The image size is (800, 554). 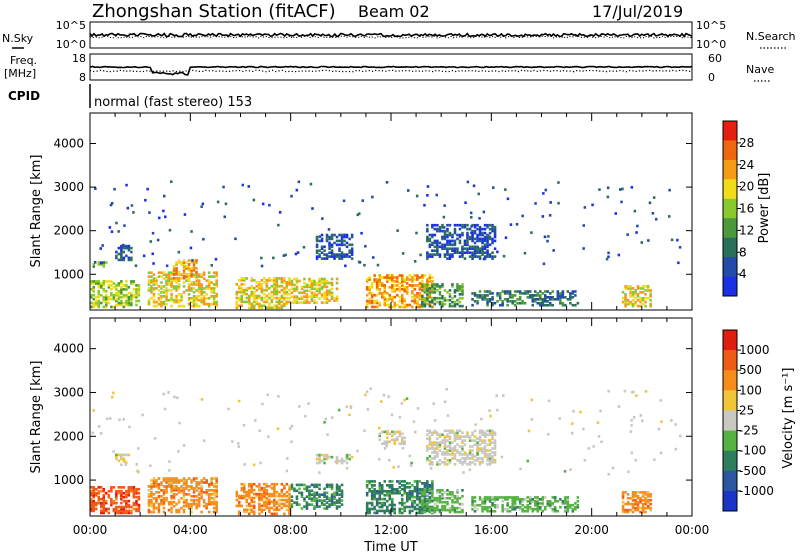 I want to click on cpid-row: CPID normal (fast stereo) 153, so click(x=130, y=97).